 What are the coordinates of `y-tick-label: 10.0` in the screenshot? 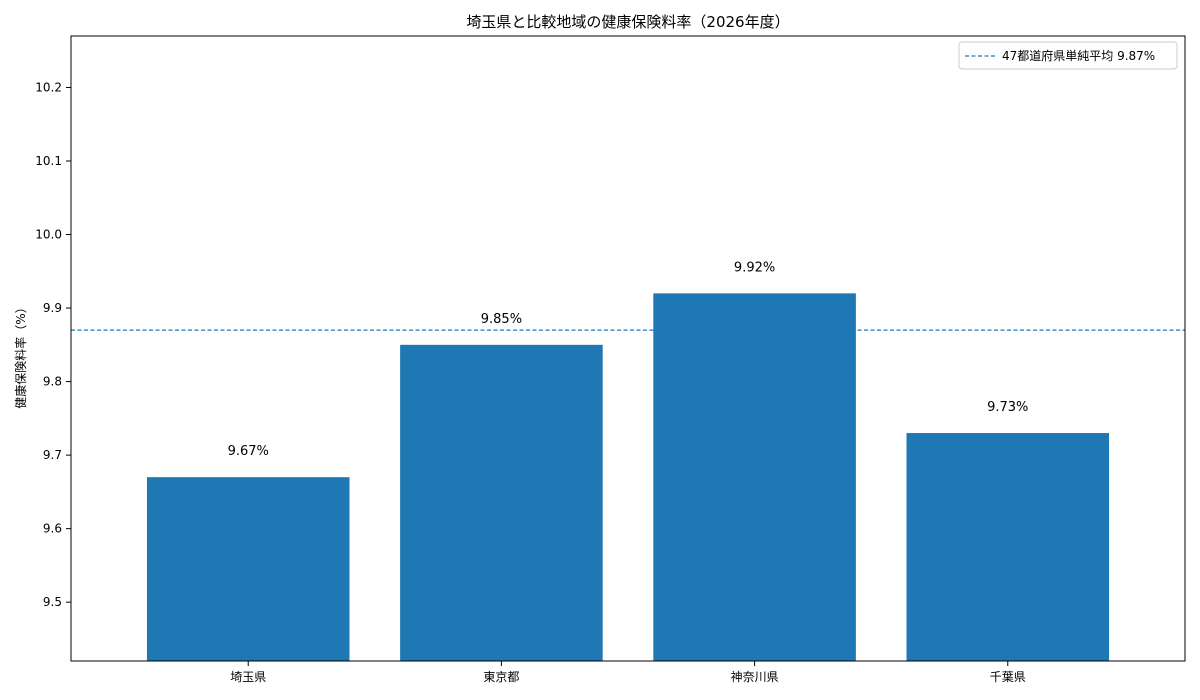 It's located at (48, 235).